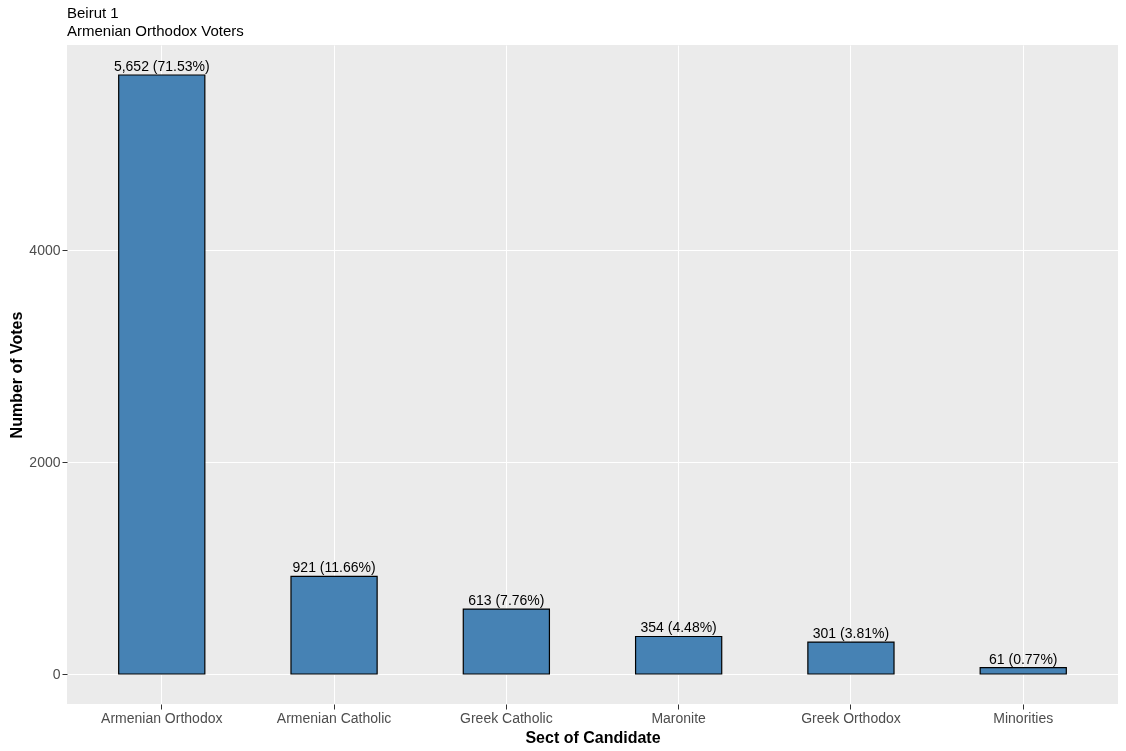  What do you see at coordinates (45, 249) in the screenshot?
I see `y-tick-label: 4000` at bounding box center [45, 249].